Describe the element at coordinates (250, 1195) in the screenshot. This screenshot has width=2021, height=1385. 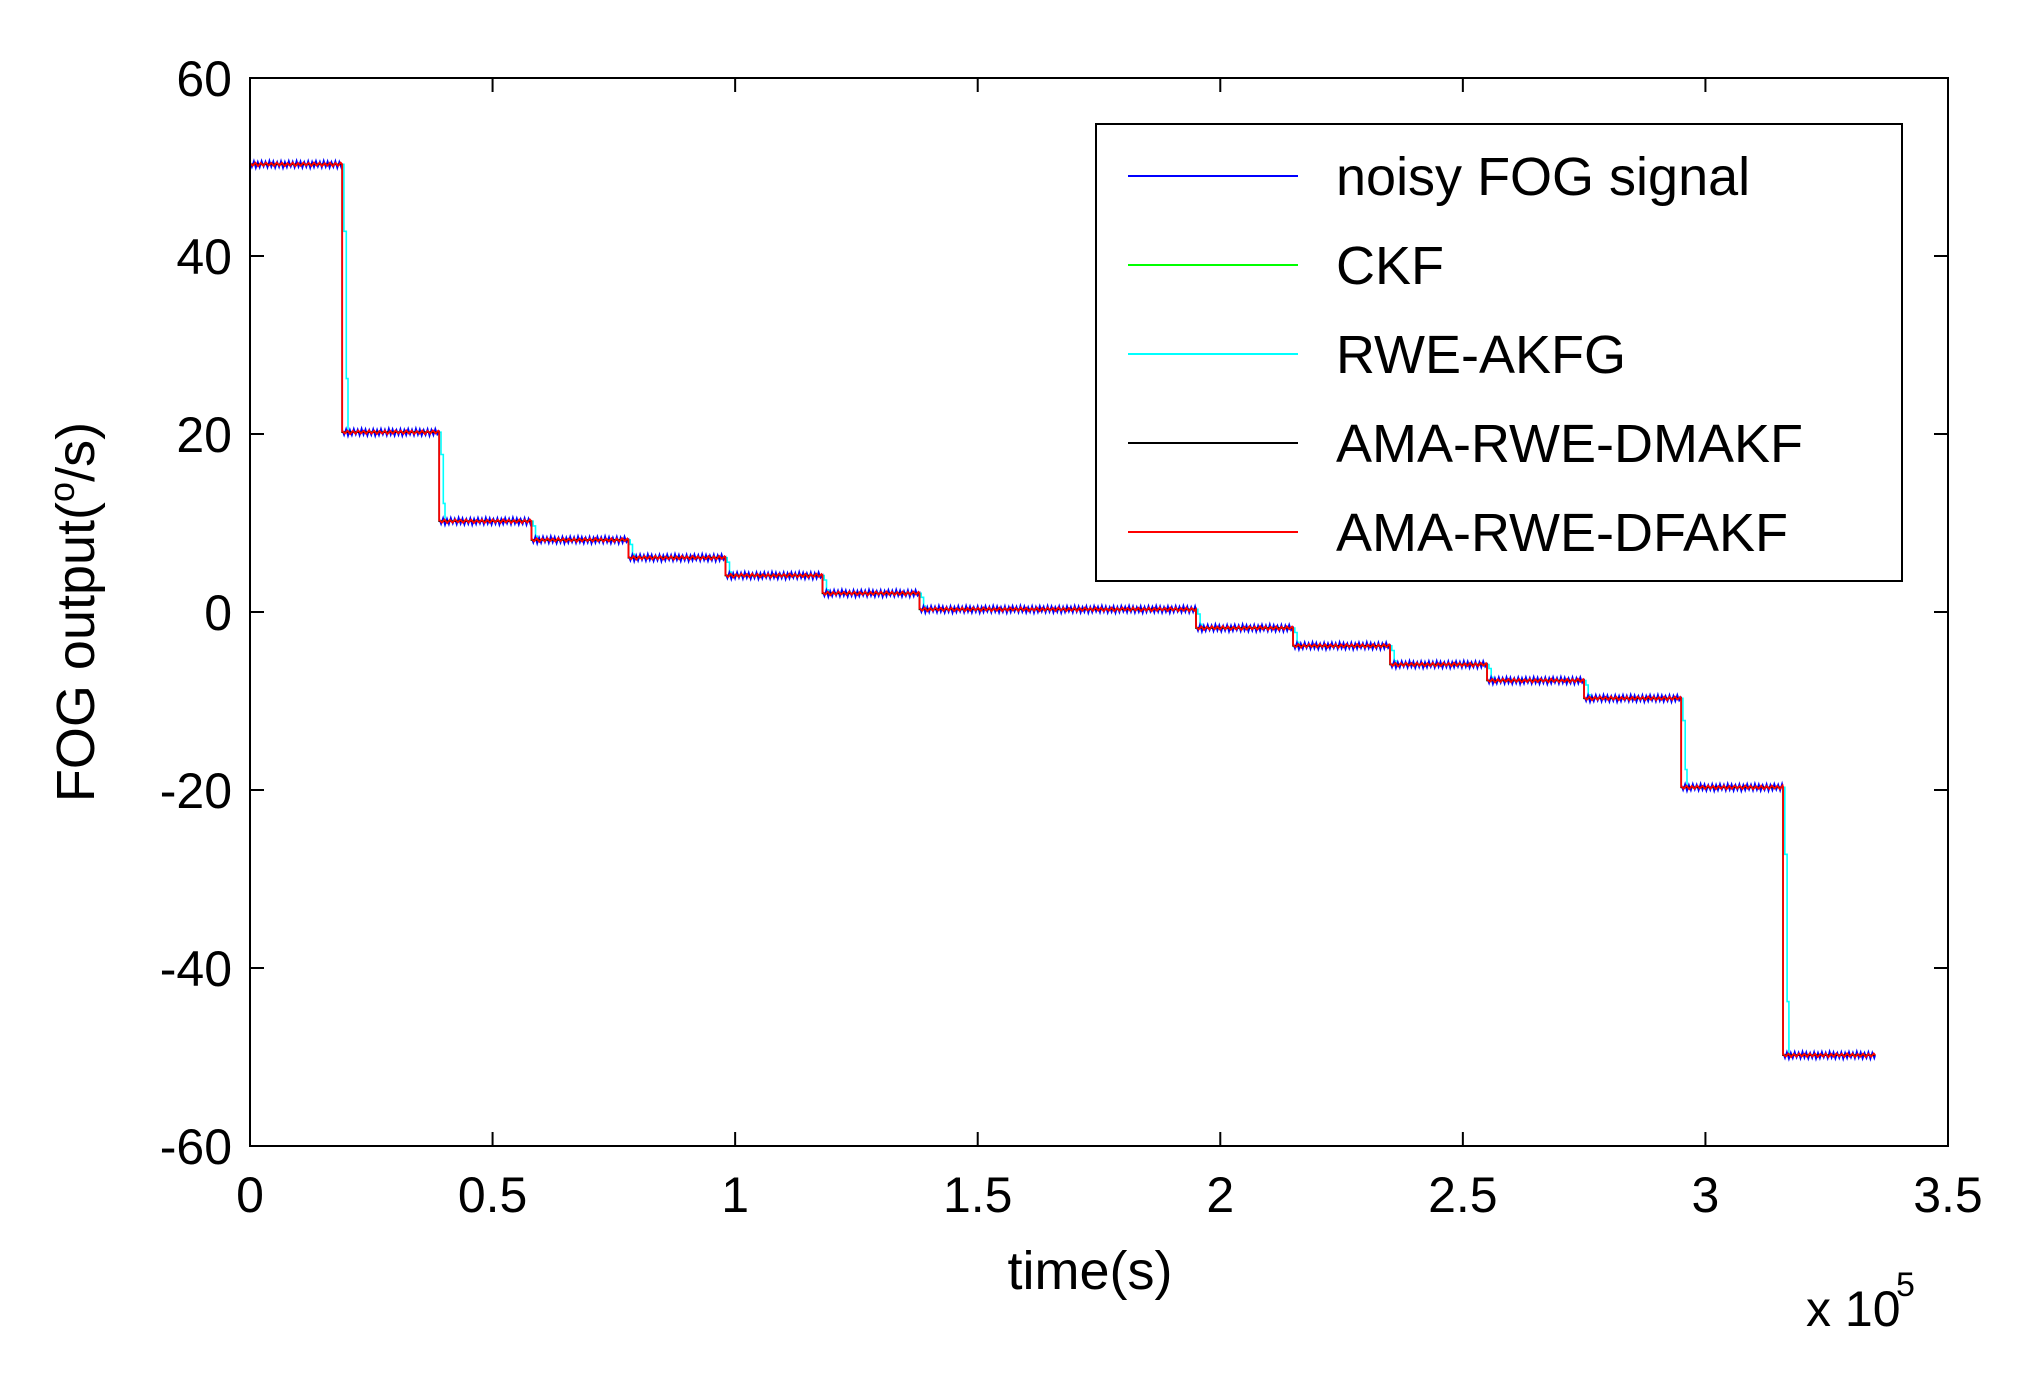
I see `x-tick-label-0: 0` at that location.